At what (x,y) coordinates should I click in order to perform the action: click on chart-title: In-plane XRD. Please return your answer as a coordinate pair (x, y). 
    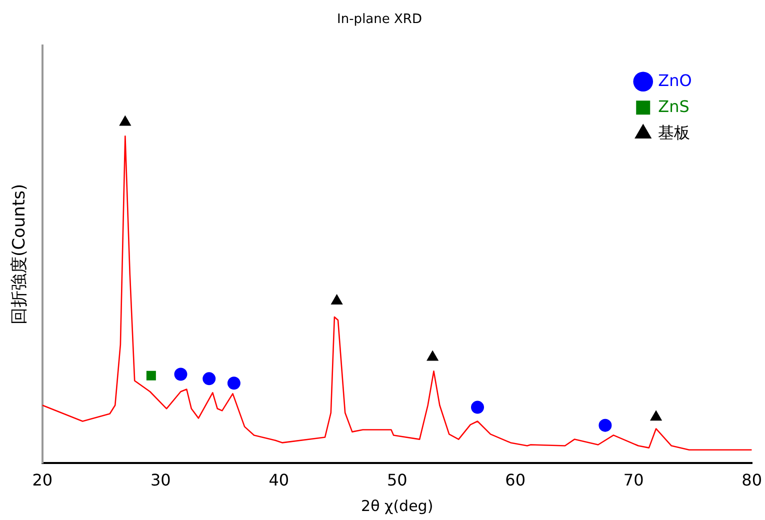
    Looking at the image, I should click on (379, 20).